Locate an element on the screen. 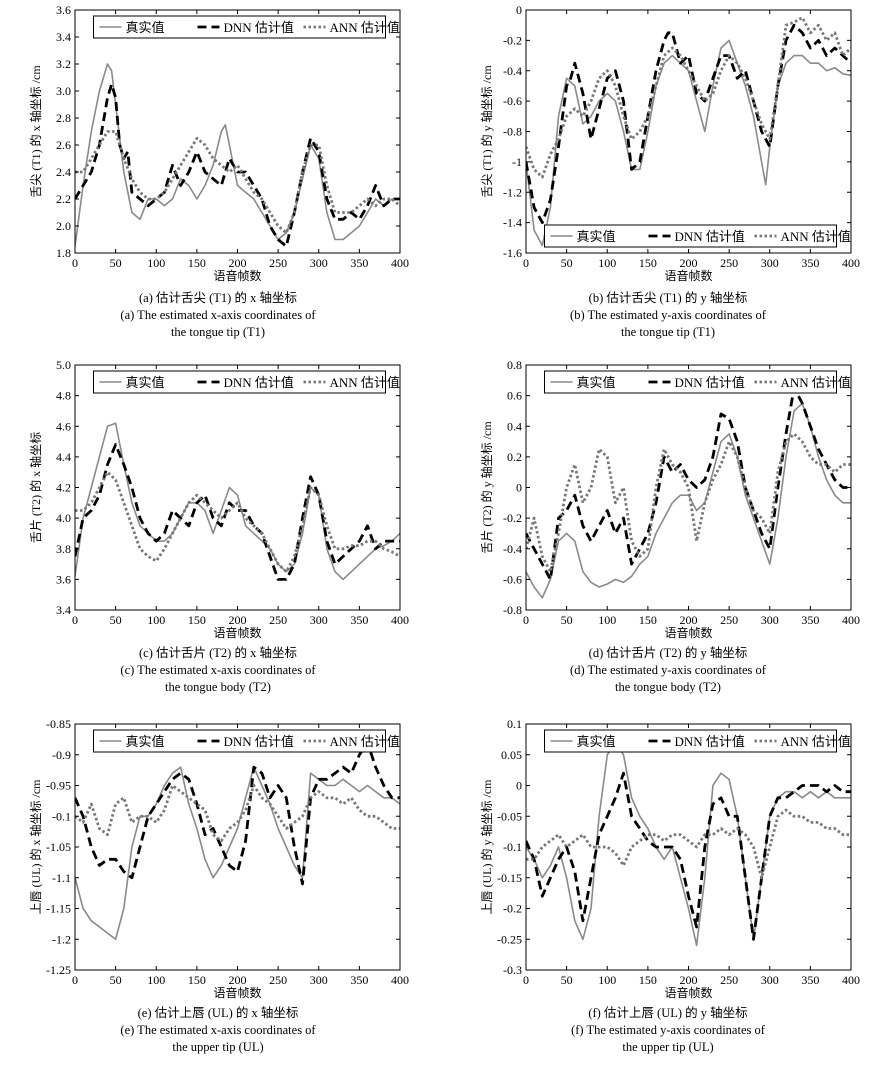 The height and width of the screenshot is (1066, 876). caption-line: (c) 估计舌片 (T2) 的 x 轴坐标 is located at coordinates (218, 652).